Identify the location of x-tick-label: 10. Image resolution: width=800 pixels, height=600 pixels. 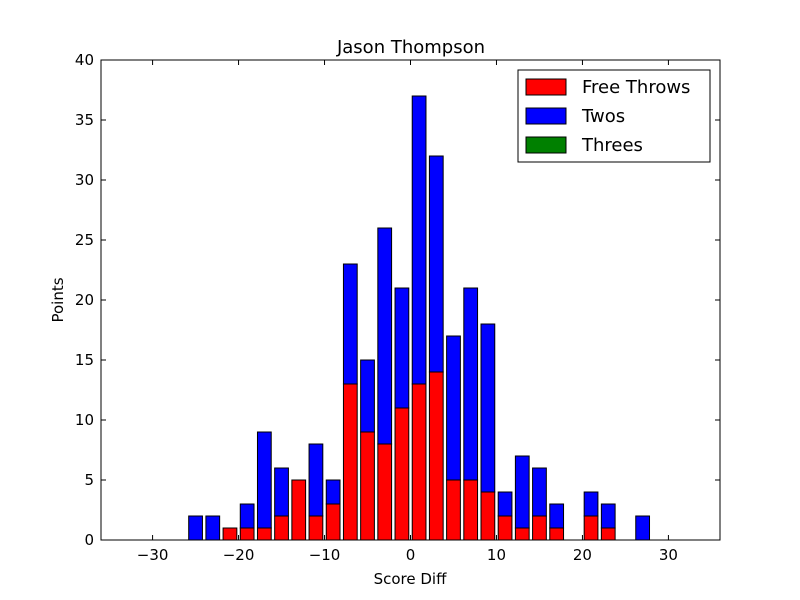
(496, 555).